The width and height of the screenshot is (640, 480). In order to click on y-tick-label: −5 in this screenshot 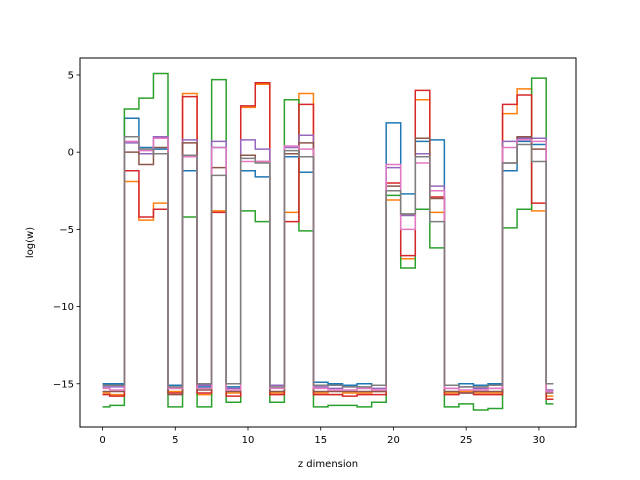, I will do `click(66, 230)`.